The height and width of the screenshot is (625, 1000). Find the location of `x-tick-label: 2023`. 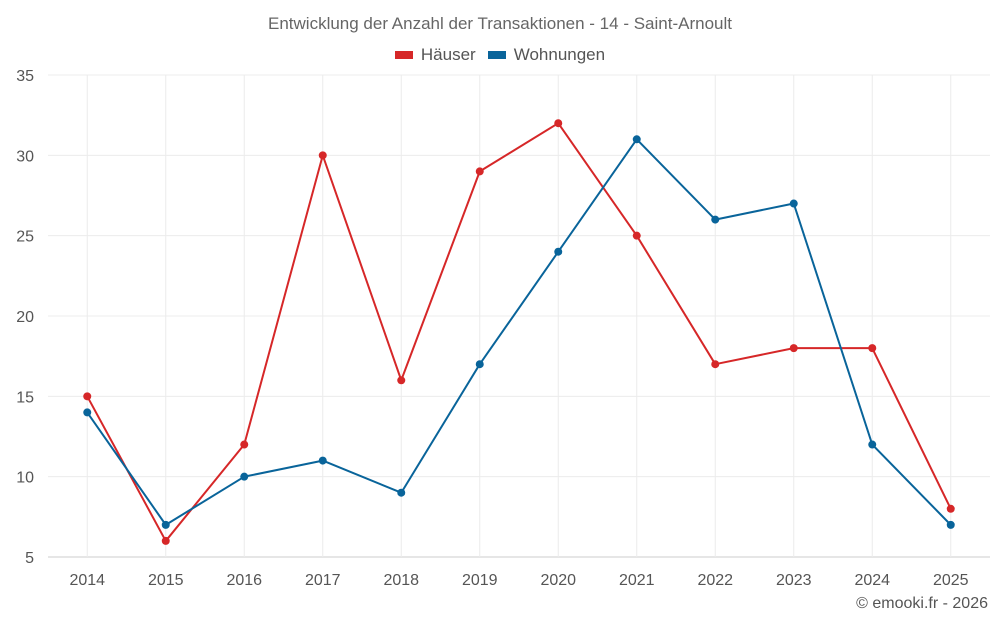

x-tick-label: 2023 is located at coordinates (794, 580).